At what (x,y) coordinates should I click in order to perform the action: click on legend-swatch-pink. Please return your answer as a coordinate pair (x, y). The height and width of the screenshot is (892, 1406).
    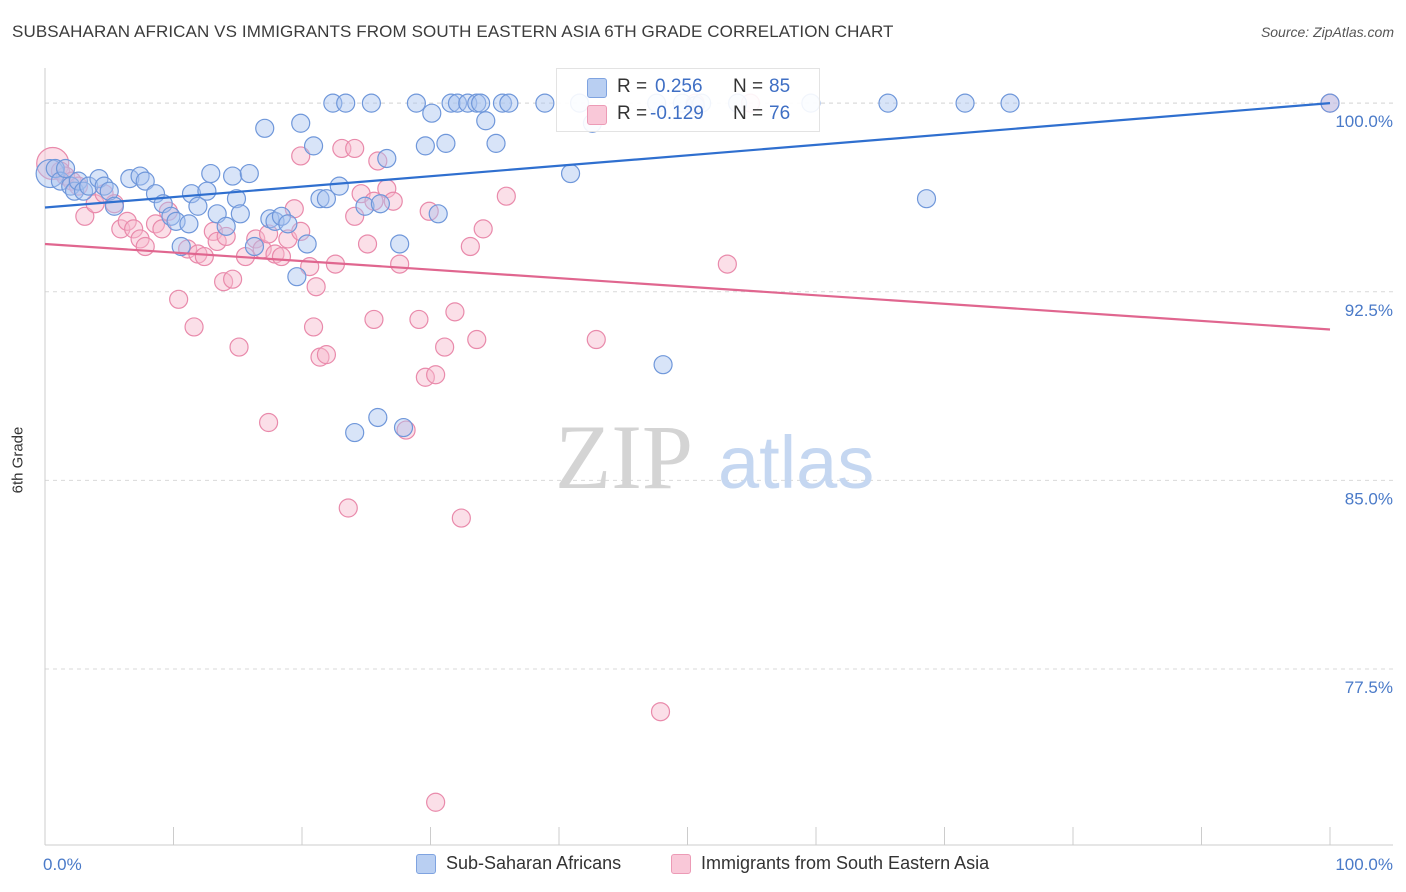
    Looking at the image, I should click on (681, 864).